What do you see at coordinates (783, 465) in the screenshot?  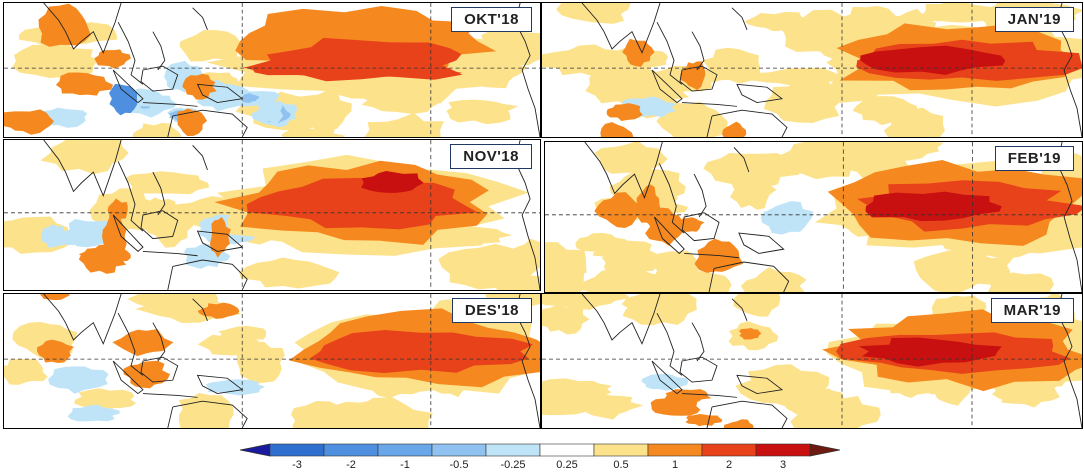 I see `colorbar-tick-label: 3` at bounding box center [783, 465].